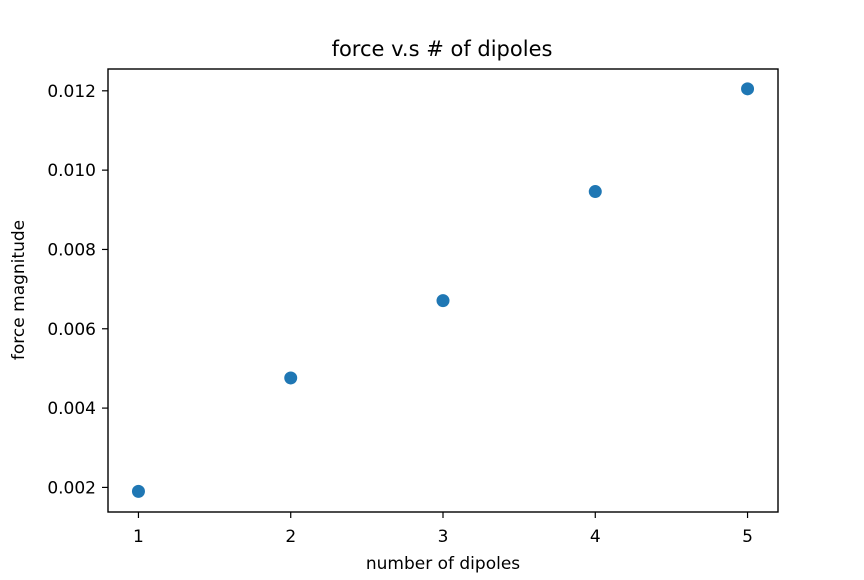  What do you see at coordinates (290, 537) in the screenshot?
I see `x-tick-label: 2` at bounding box center [290, 537].